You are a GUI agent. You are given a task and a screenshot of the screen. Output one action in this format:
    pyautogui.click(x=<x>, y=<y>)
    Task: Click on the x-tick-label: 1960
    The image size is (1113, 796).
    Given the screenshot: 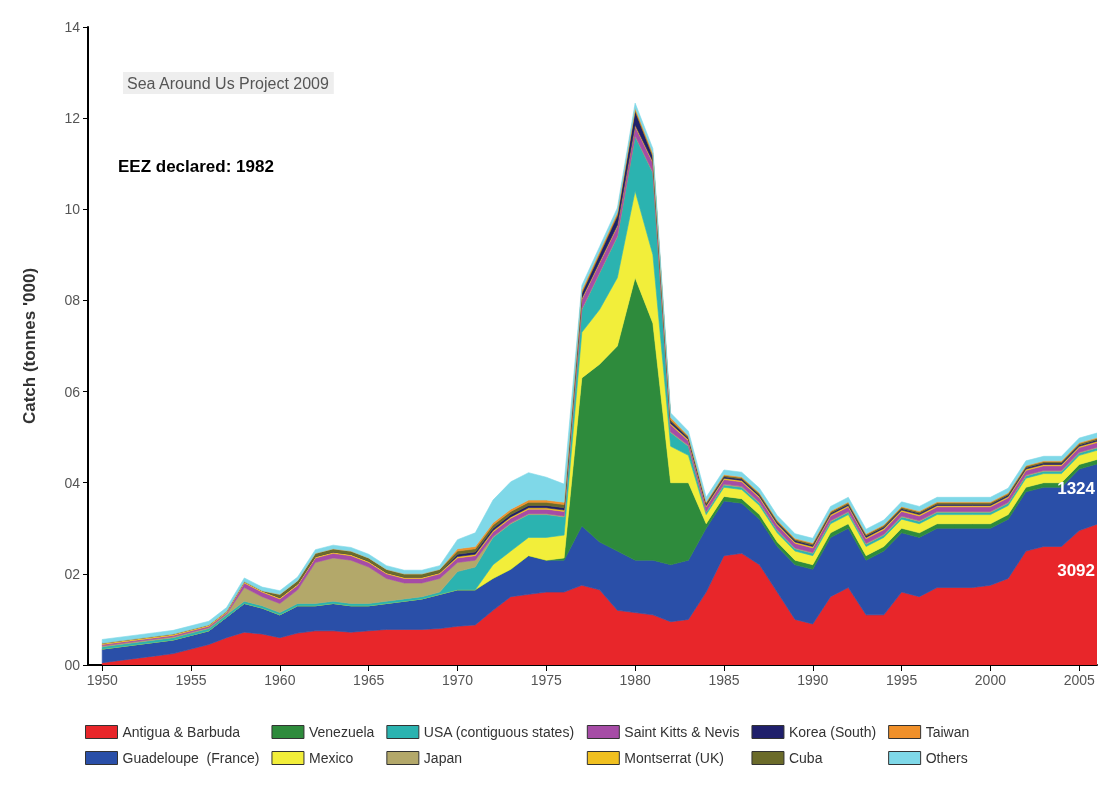 What is the action you would take?
    pyautogui.click(x=280, y=680)
    